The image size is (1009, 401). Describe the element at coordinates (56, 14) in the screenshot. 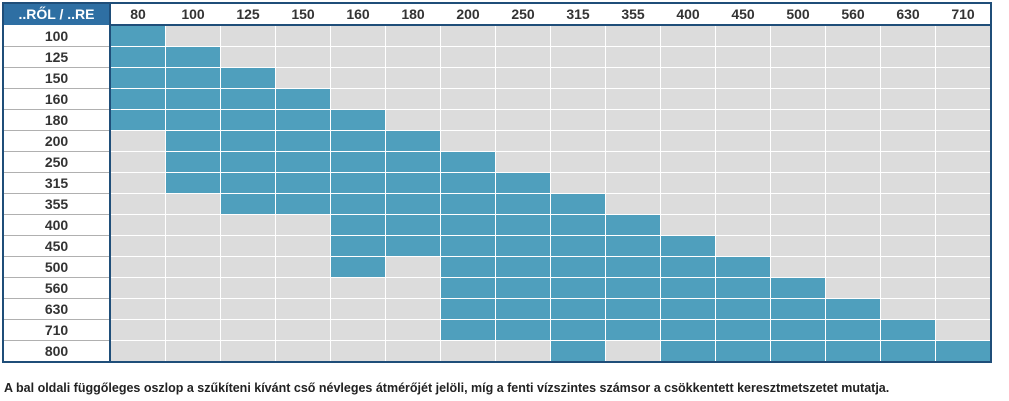

I see `corner-header: ..RŐL / ..RE` at that location.